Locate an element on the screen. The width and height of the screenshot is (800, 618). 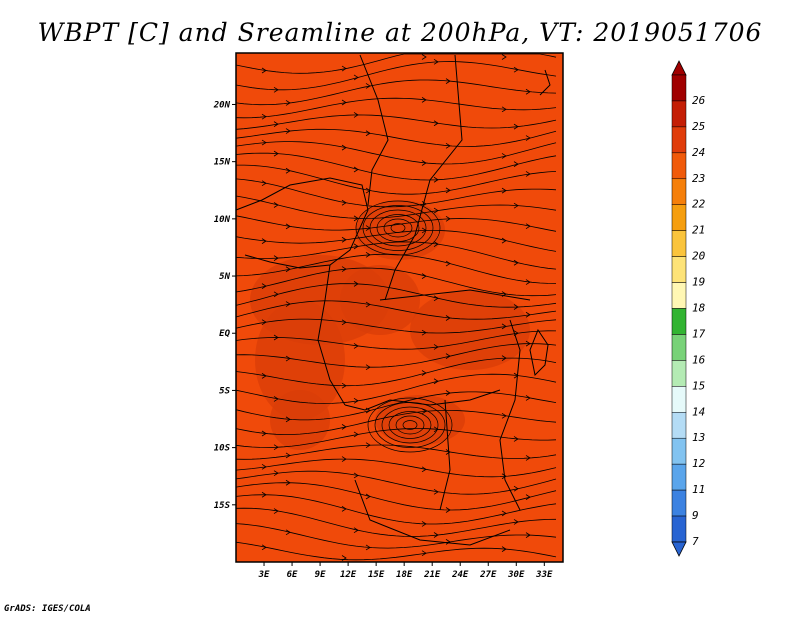
lon-label: 24E is located at coordinates (460, 575).